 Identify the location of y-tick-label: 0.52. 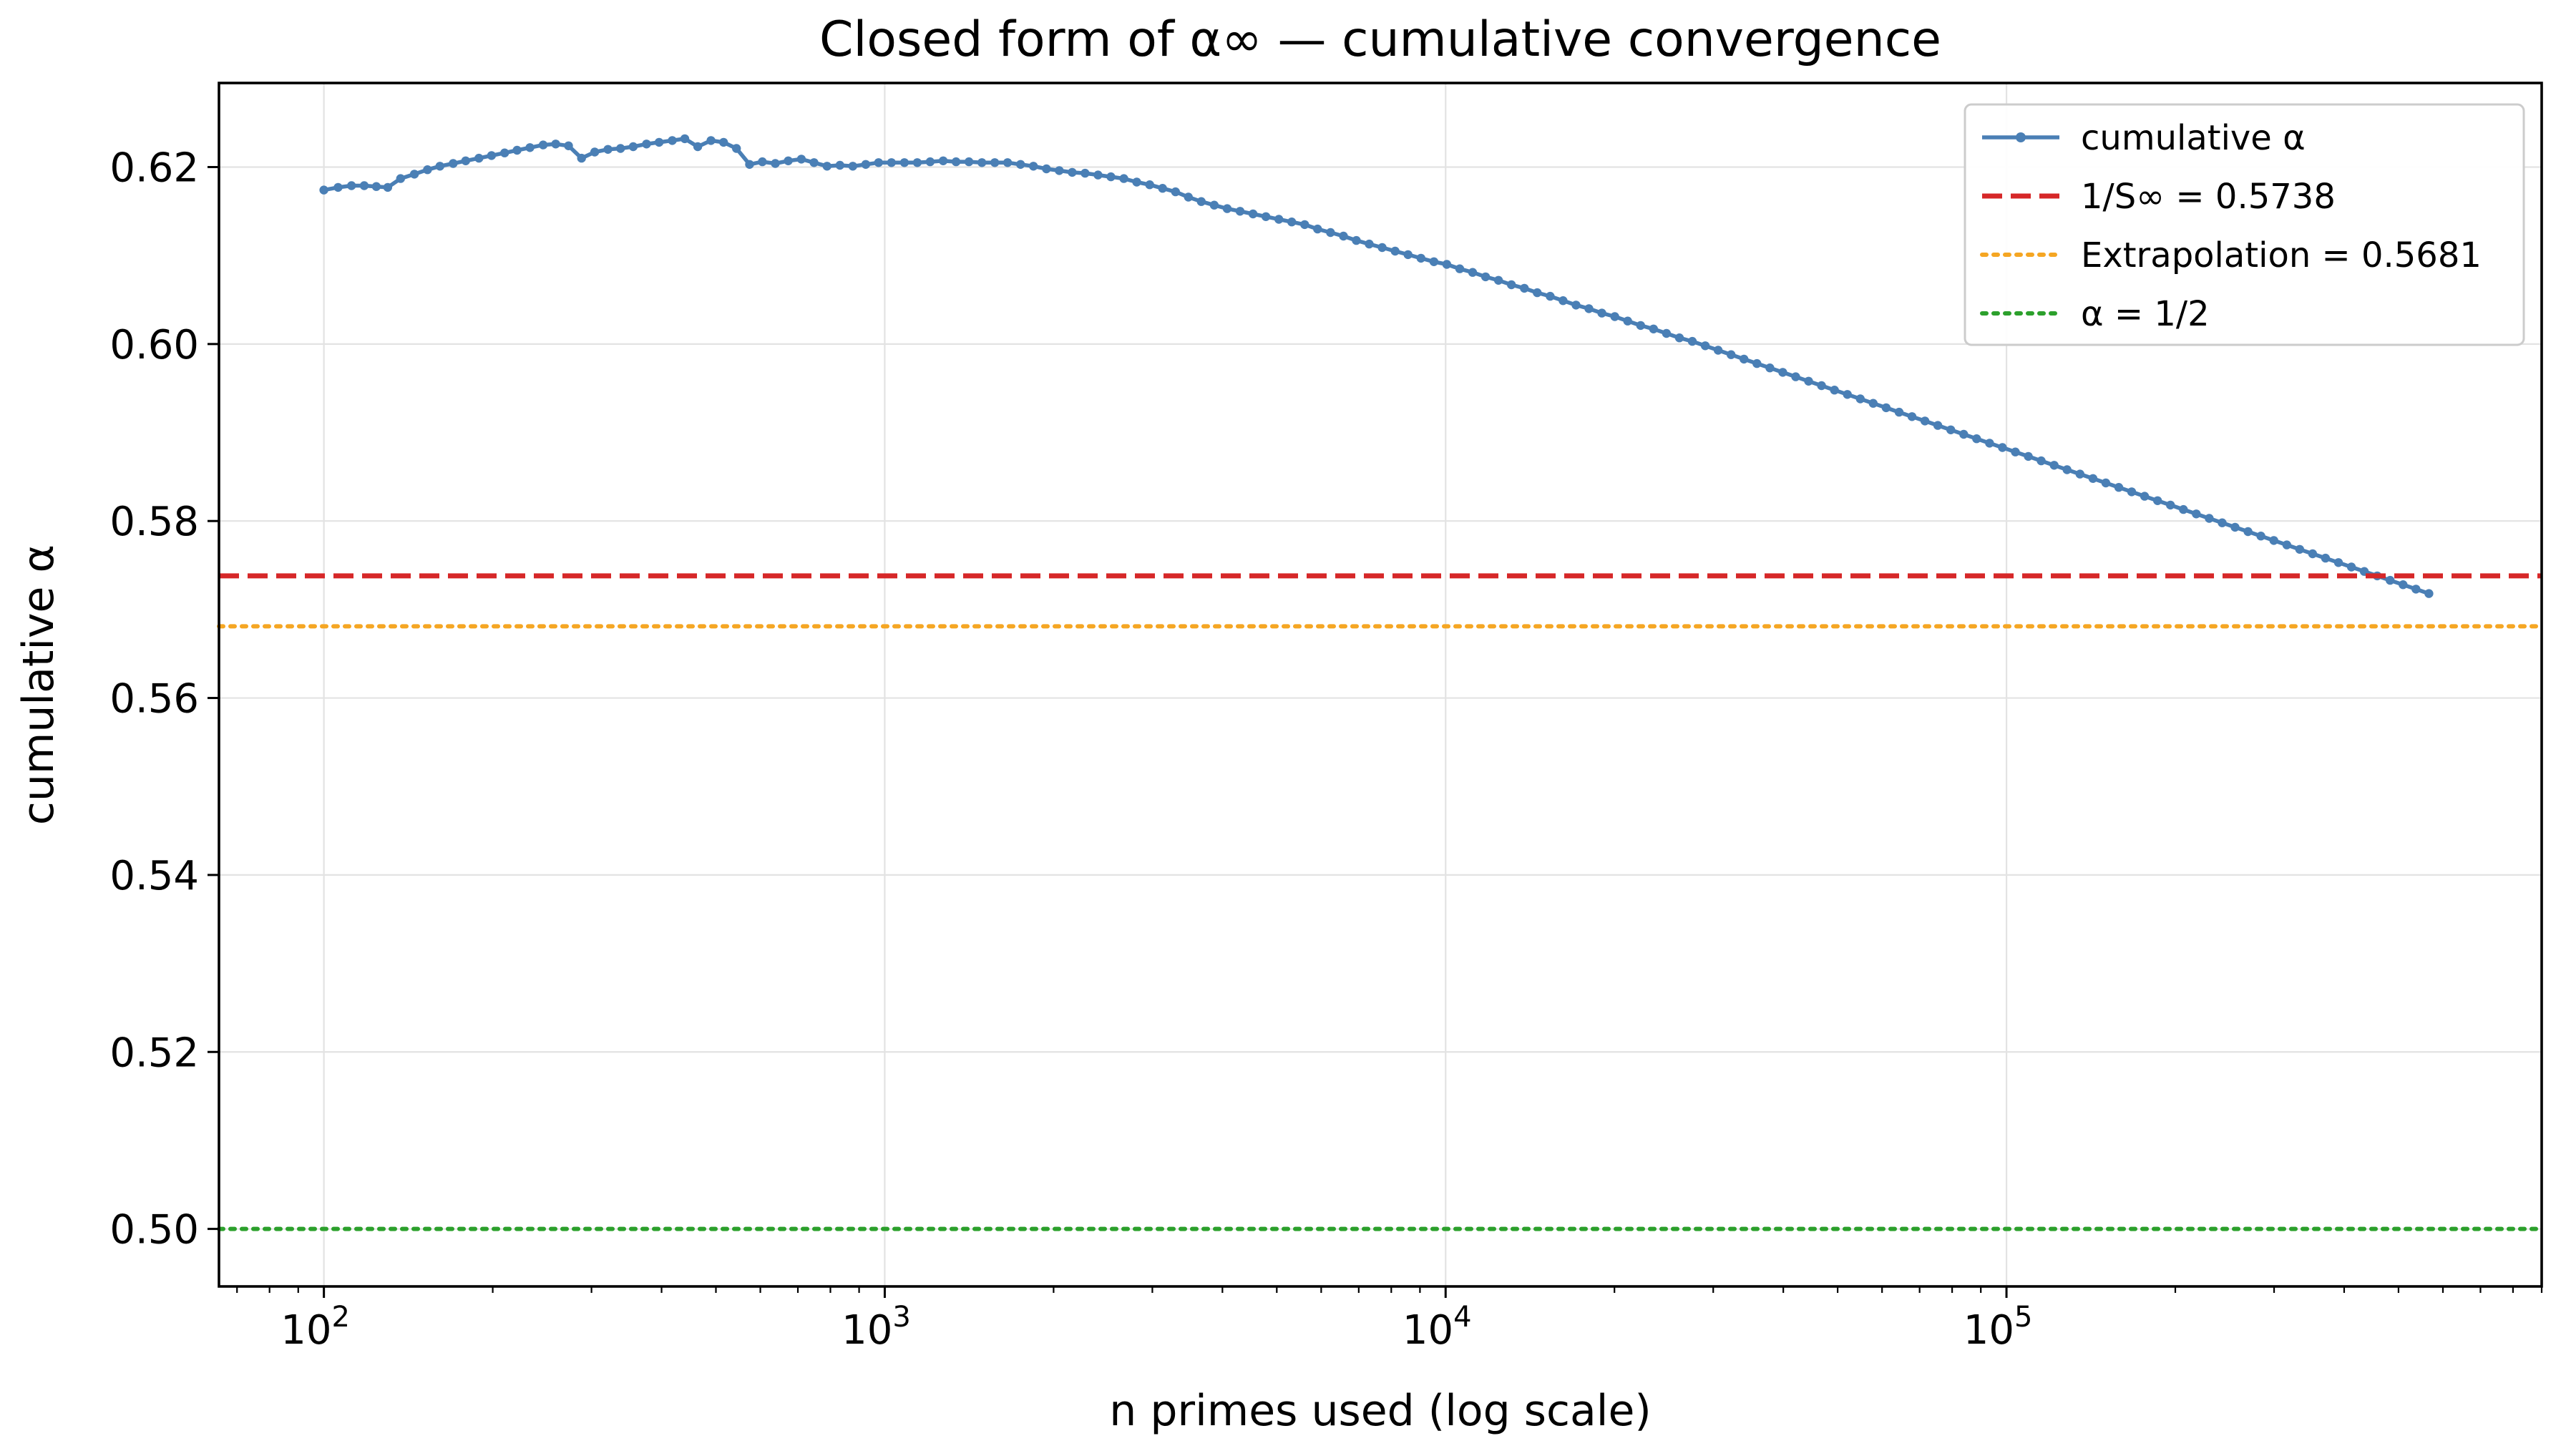
(154, 1053).